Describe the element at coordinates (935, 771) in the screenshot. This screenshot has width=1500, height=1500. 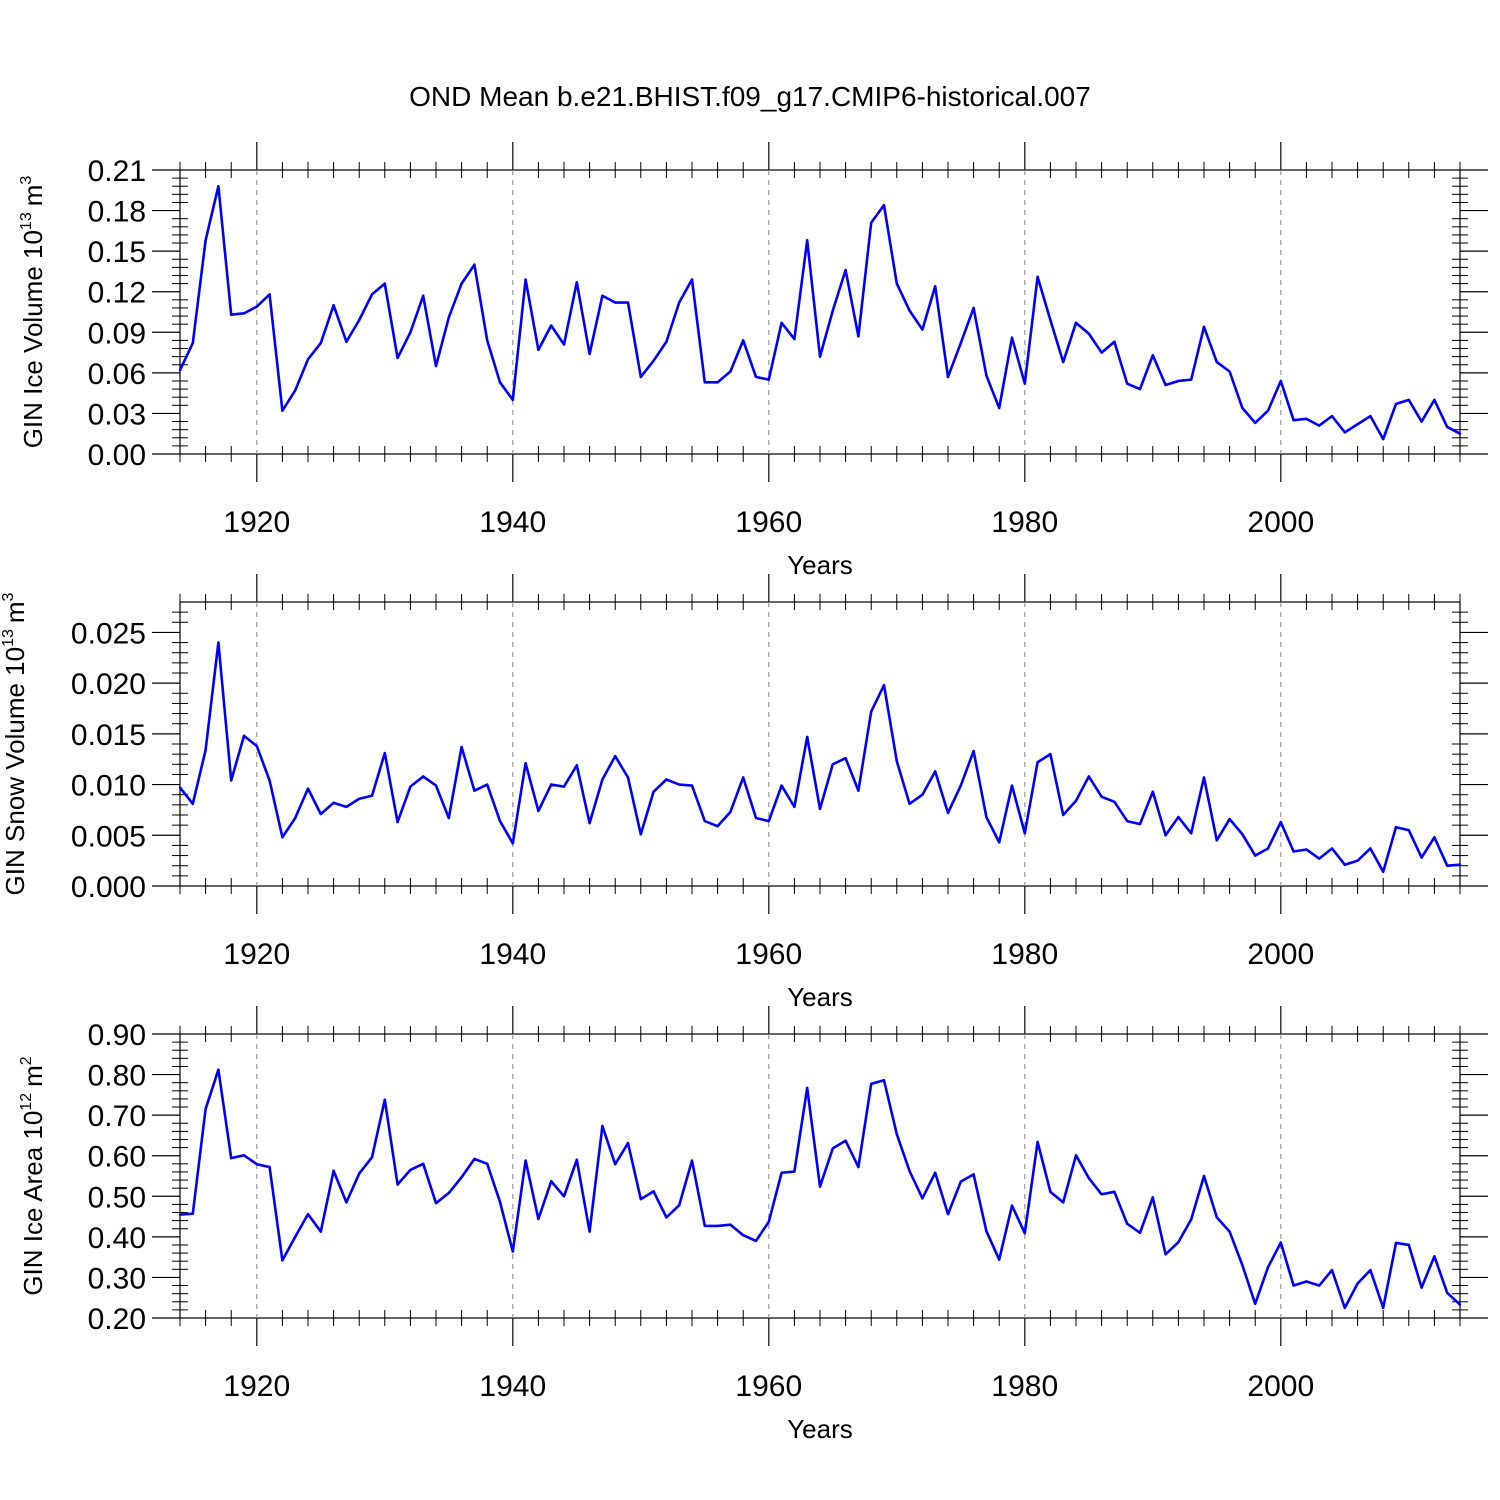
I see `data-point-1973` at that location.